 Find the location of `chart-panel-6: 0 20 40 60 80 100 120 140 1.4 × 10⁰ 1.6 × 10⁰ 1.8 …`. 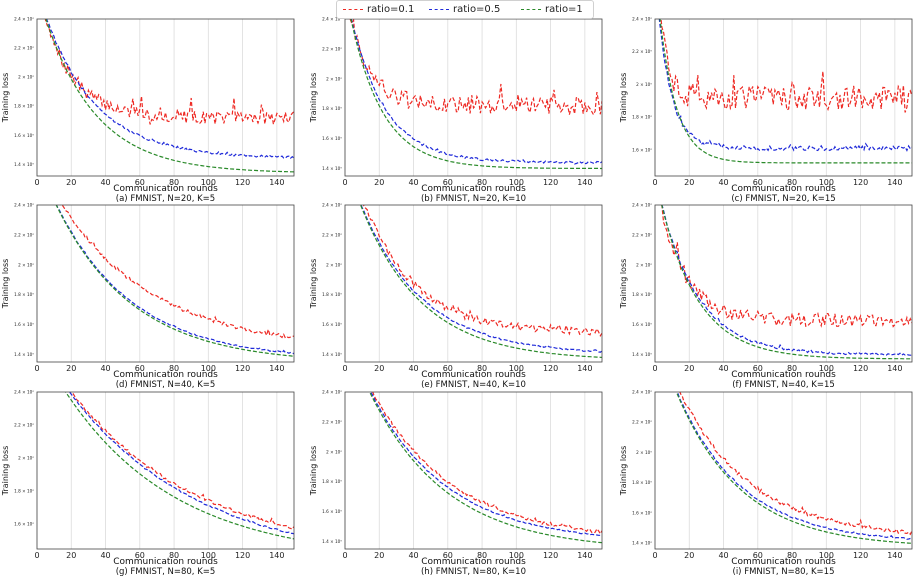

chart-panel-6: 0 20 40 60 80 100 120 140 1.4 × 10⁰ 1.6 × 10⁰ 1.8 … is located at coordinates (766, 296).